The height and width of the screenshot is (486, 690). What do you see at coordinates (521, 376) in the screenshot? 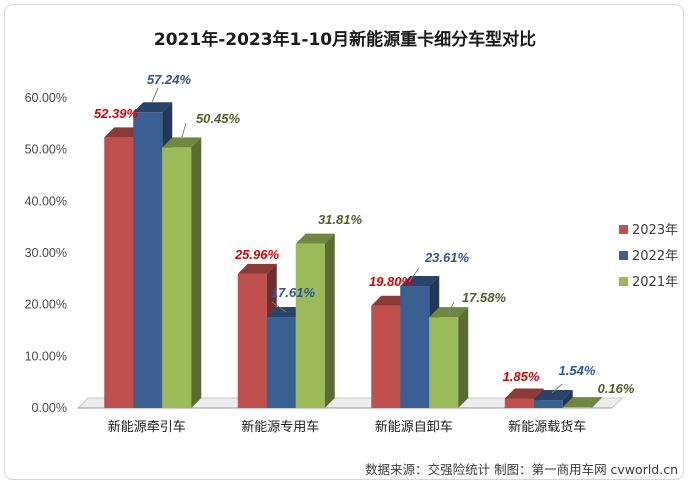
I see `data-label: 1.85%` at bounding box center [521, 376].